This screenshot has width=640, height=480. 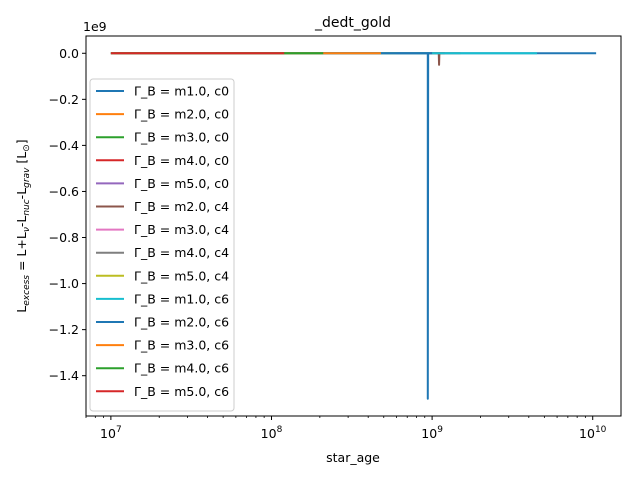 I want to click on legend-label: Γ_B = m5.0, c0, so click(x=181, y=183).